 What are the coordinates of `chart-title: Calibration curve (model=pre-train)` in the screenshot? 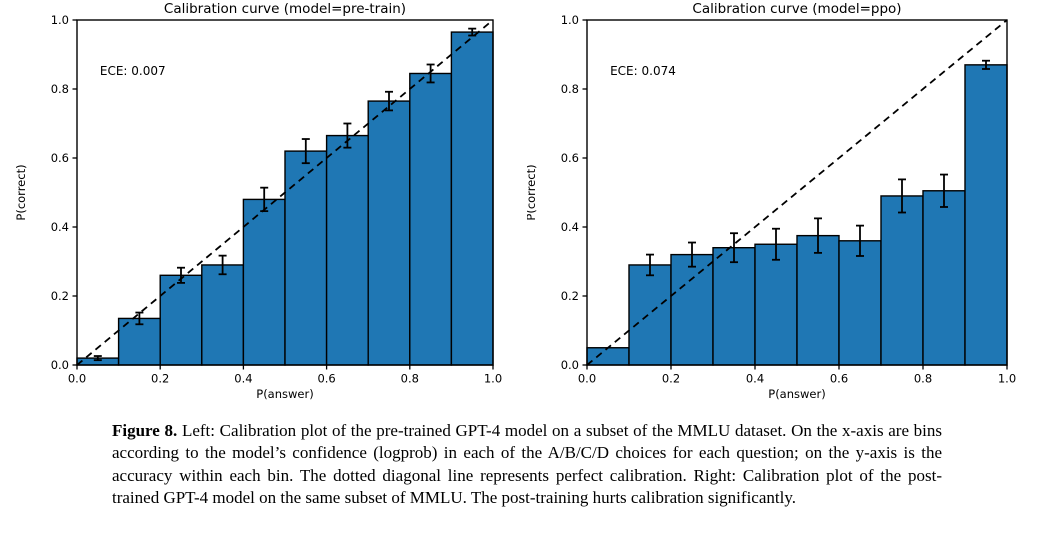 It's located at (285, 9).